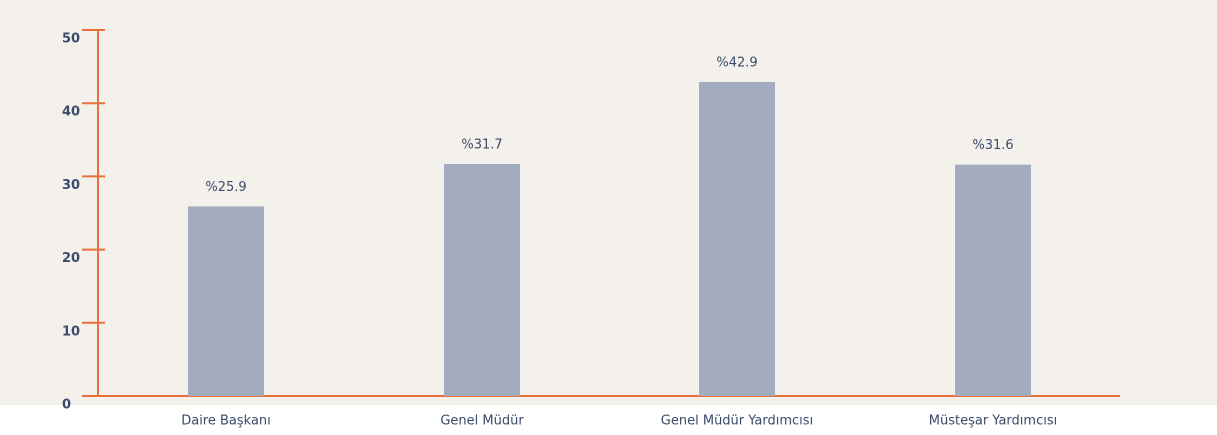 The image size is (1217, 435). Describe the element at coordinates (71, 112) in the screenshot. I see `y-tick-label: 40` at that location.